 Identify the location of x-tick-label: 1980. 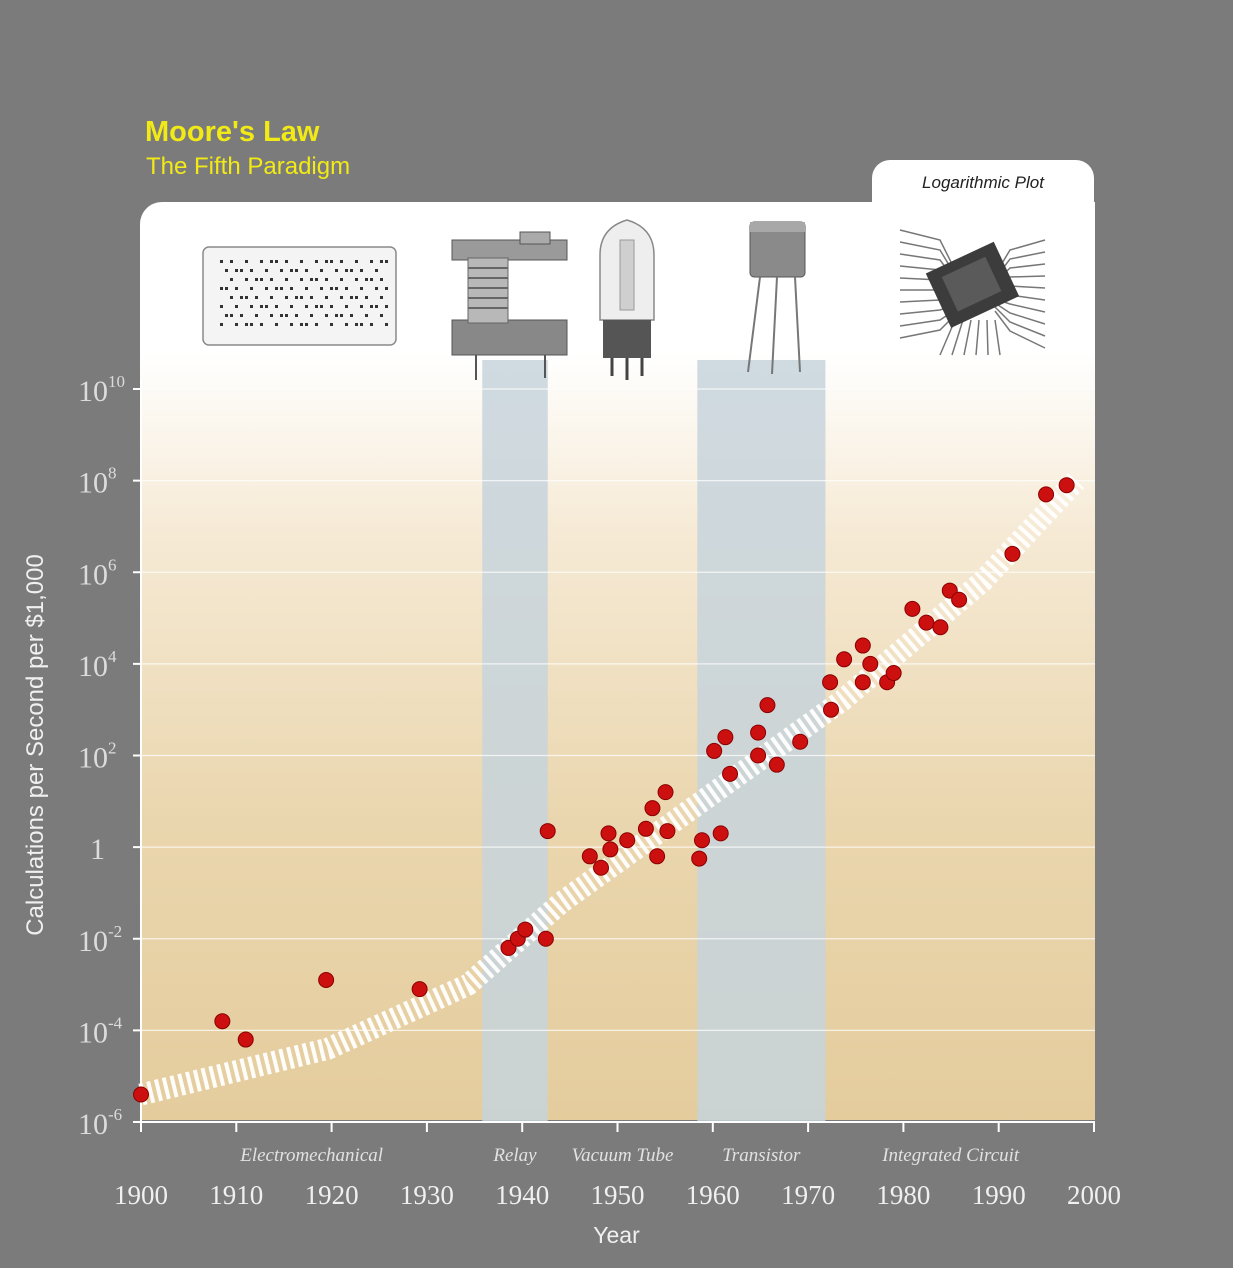
(903, 1195).